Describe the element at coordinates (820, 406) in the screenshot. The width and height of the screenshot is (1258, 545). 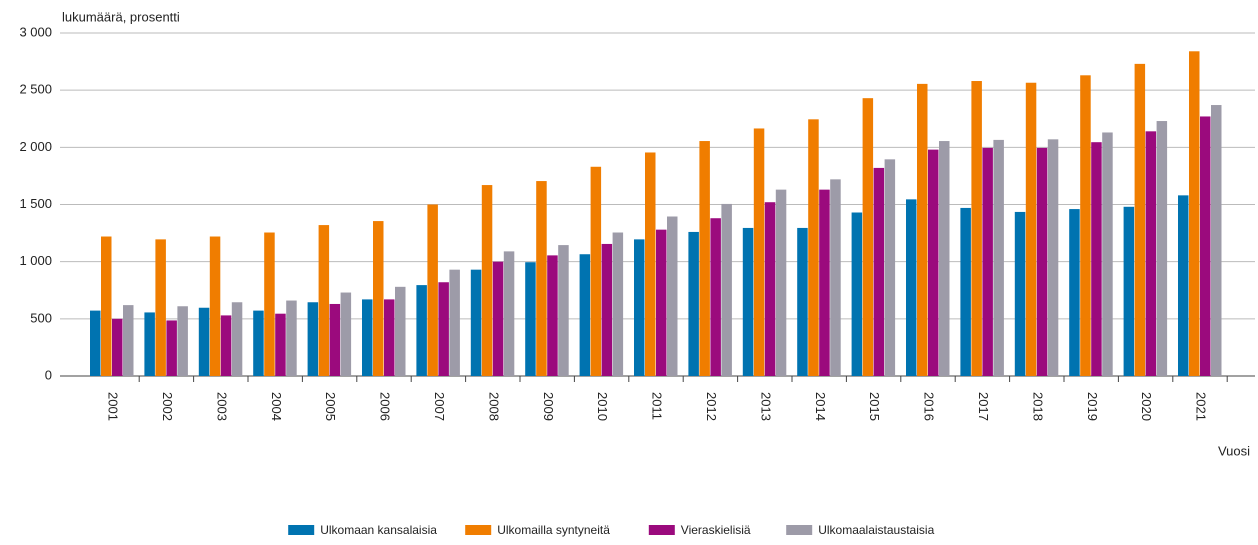
I see `x-tick-label: 2014` at that location.